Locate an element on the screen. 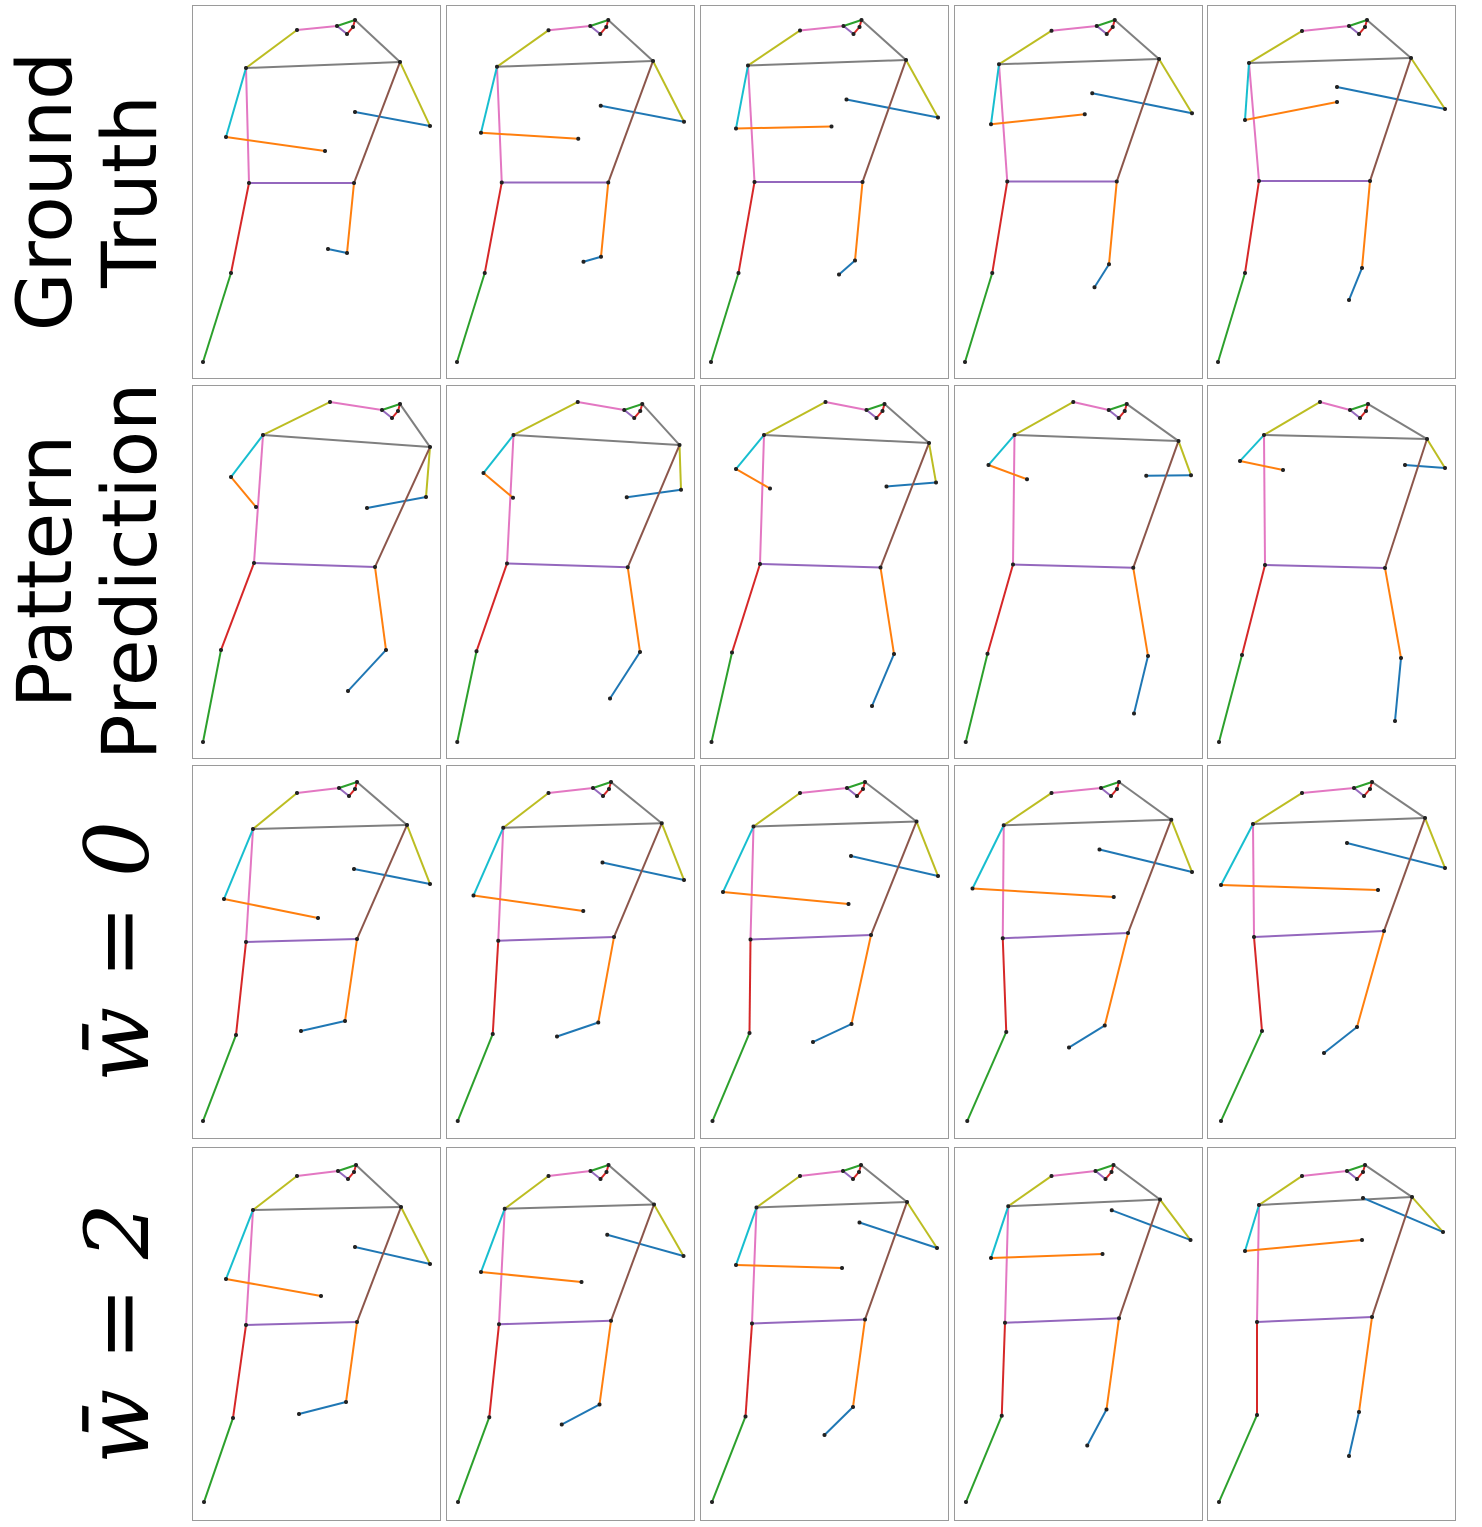 The image size is (1482, 1527). panel-frame is located at coordinates (824, 952).